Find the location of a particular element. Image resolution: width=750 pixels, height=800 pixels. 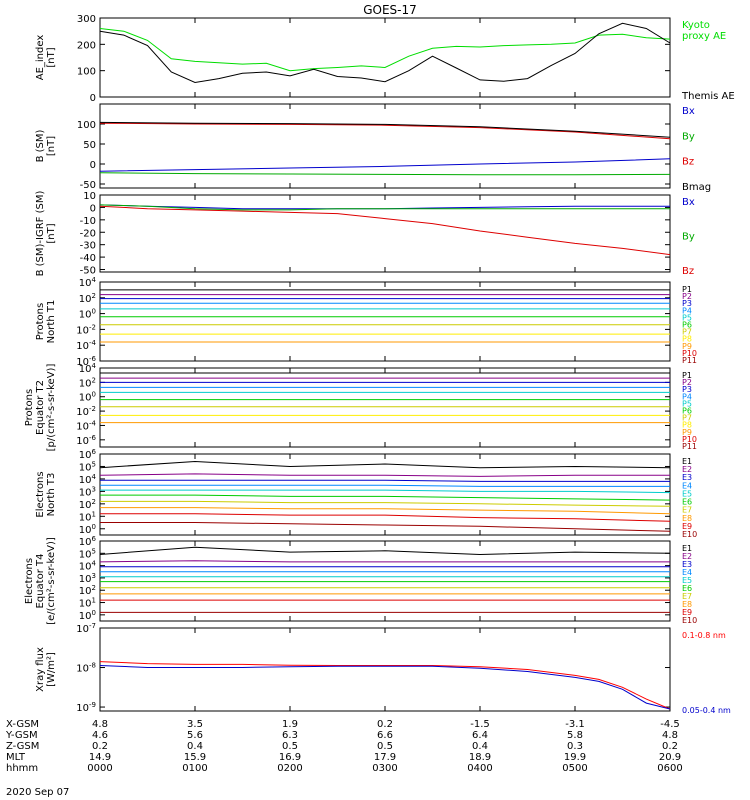

ephemeris-row-label: X-GSM is located at coordinates (22, 724).